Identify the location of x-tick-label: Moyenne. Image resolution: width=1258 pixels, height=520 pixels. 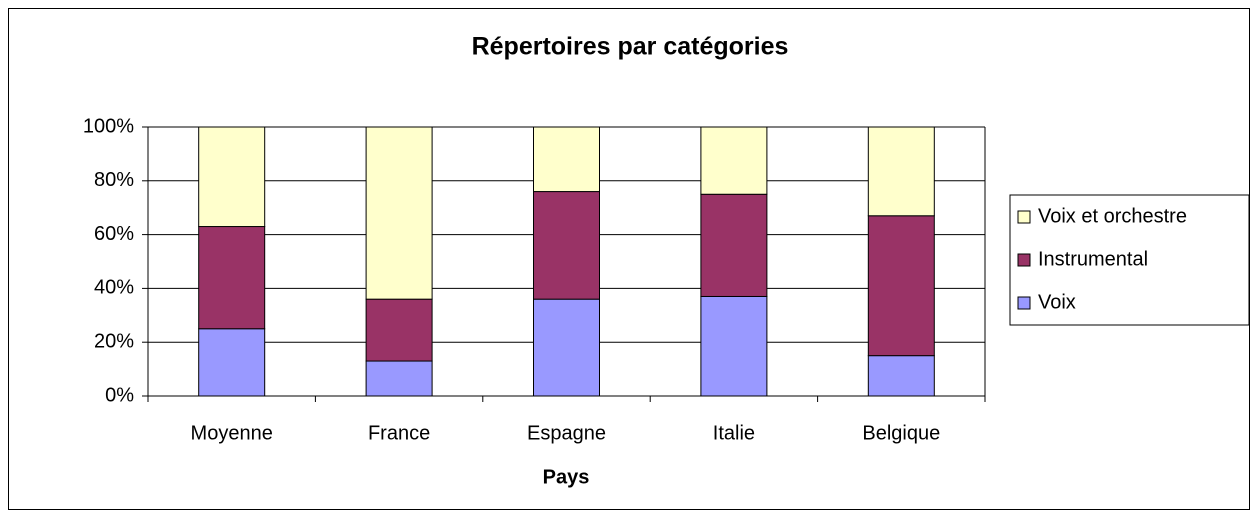
(232, 433).